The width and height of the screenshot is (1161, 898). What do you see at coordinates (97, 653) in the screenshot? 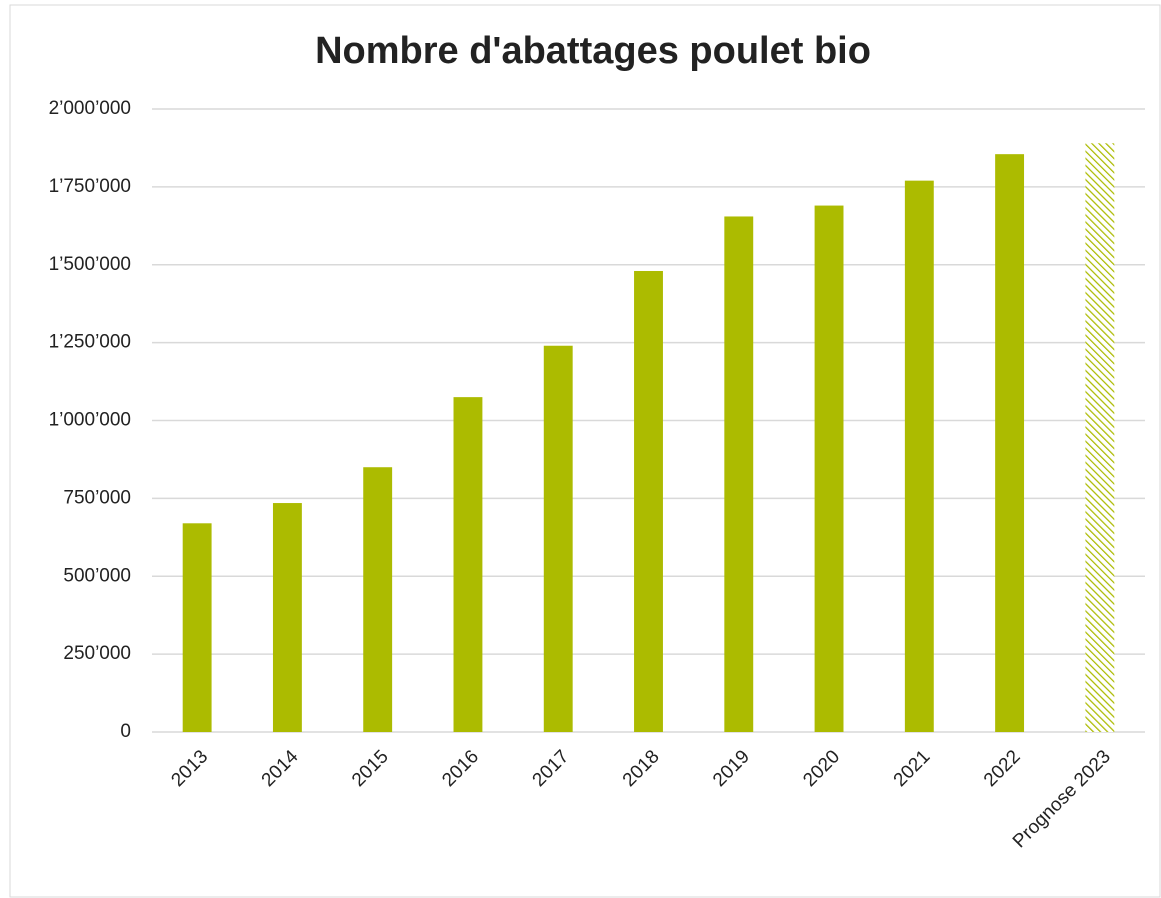
I see `y-tick-label: 250’000` at bounding box center [97, 653].